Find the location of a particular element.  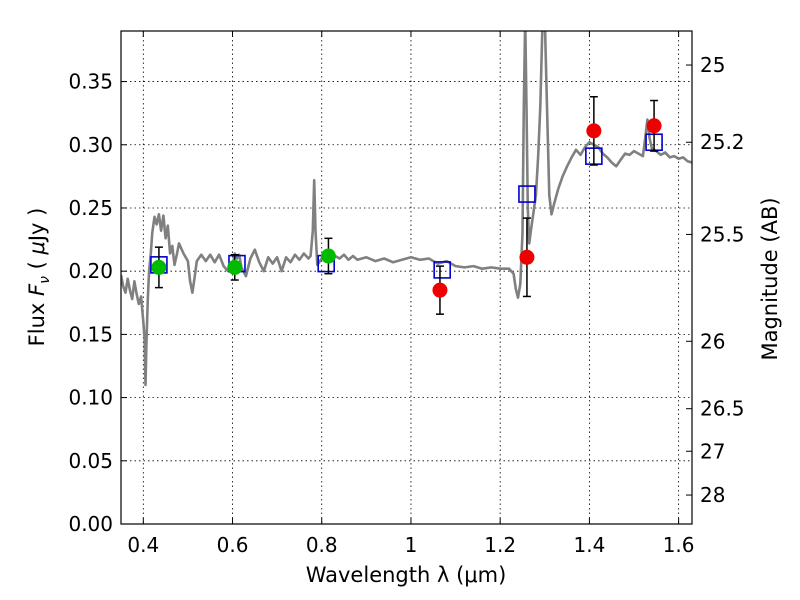

y-label-symbol: F is located at coordinates (37, 289).